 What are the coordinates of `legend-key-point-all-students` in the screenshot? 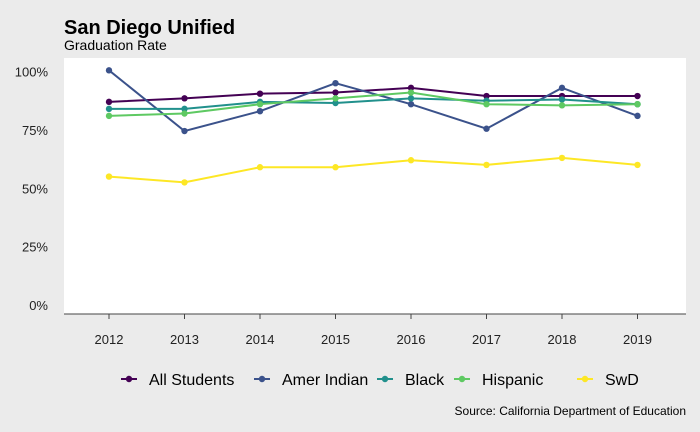 It's located at (129, 379).